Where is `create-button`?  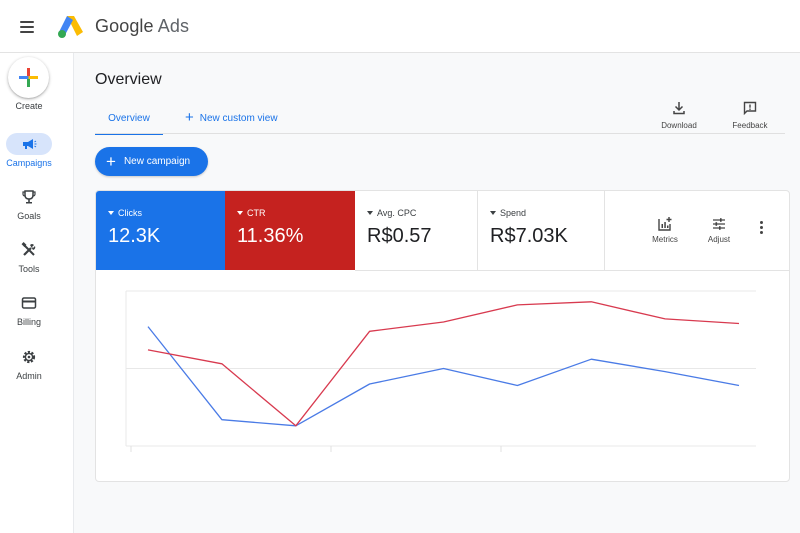 create-button is located at coordinates (28, 77).